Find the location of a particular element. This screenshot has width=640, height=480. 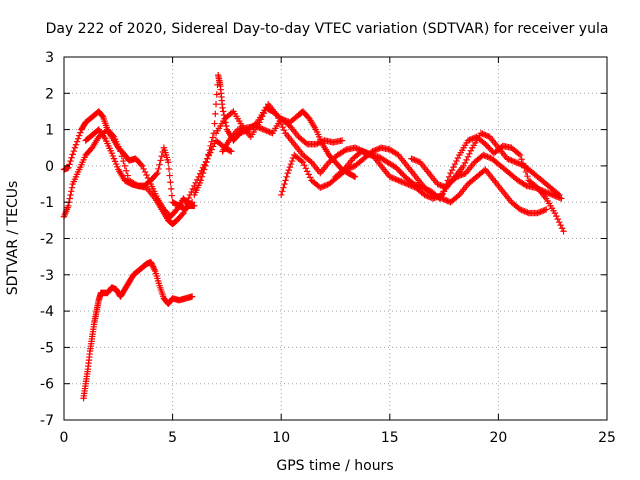

x-tick-label: 15 is located at coordinates (390, 438).